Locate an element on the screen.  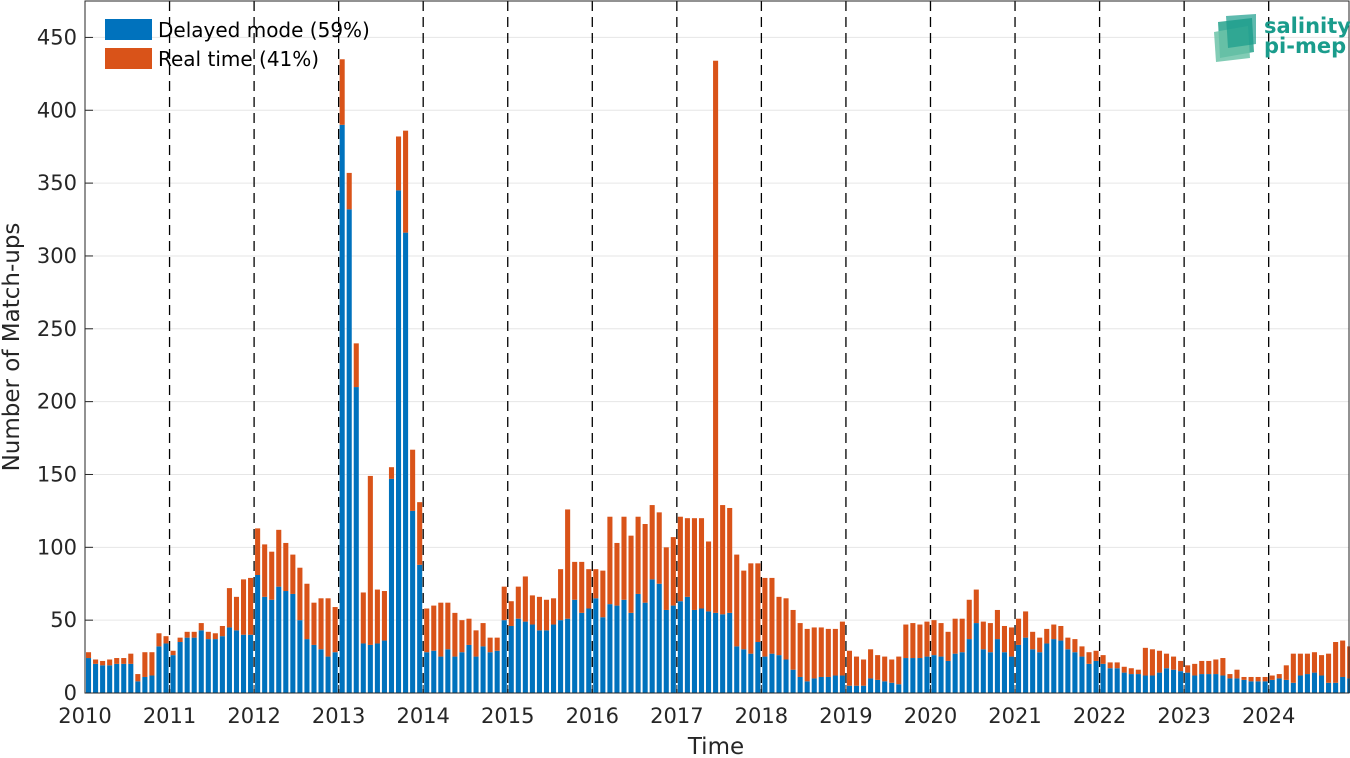
x-tick-label: 2011 is located at coordinates (169, 716).